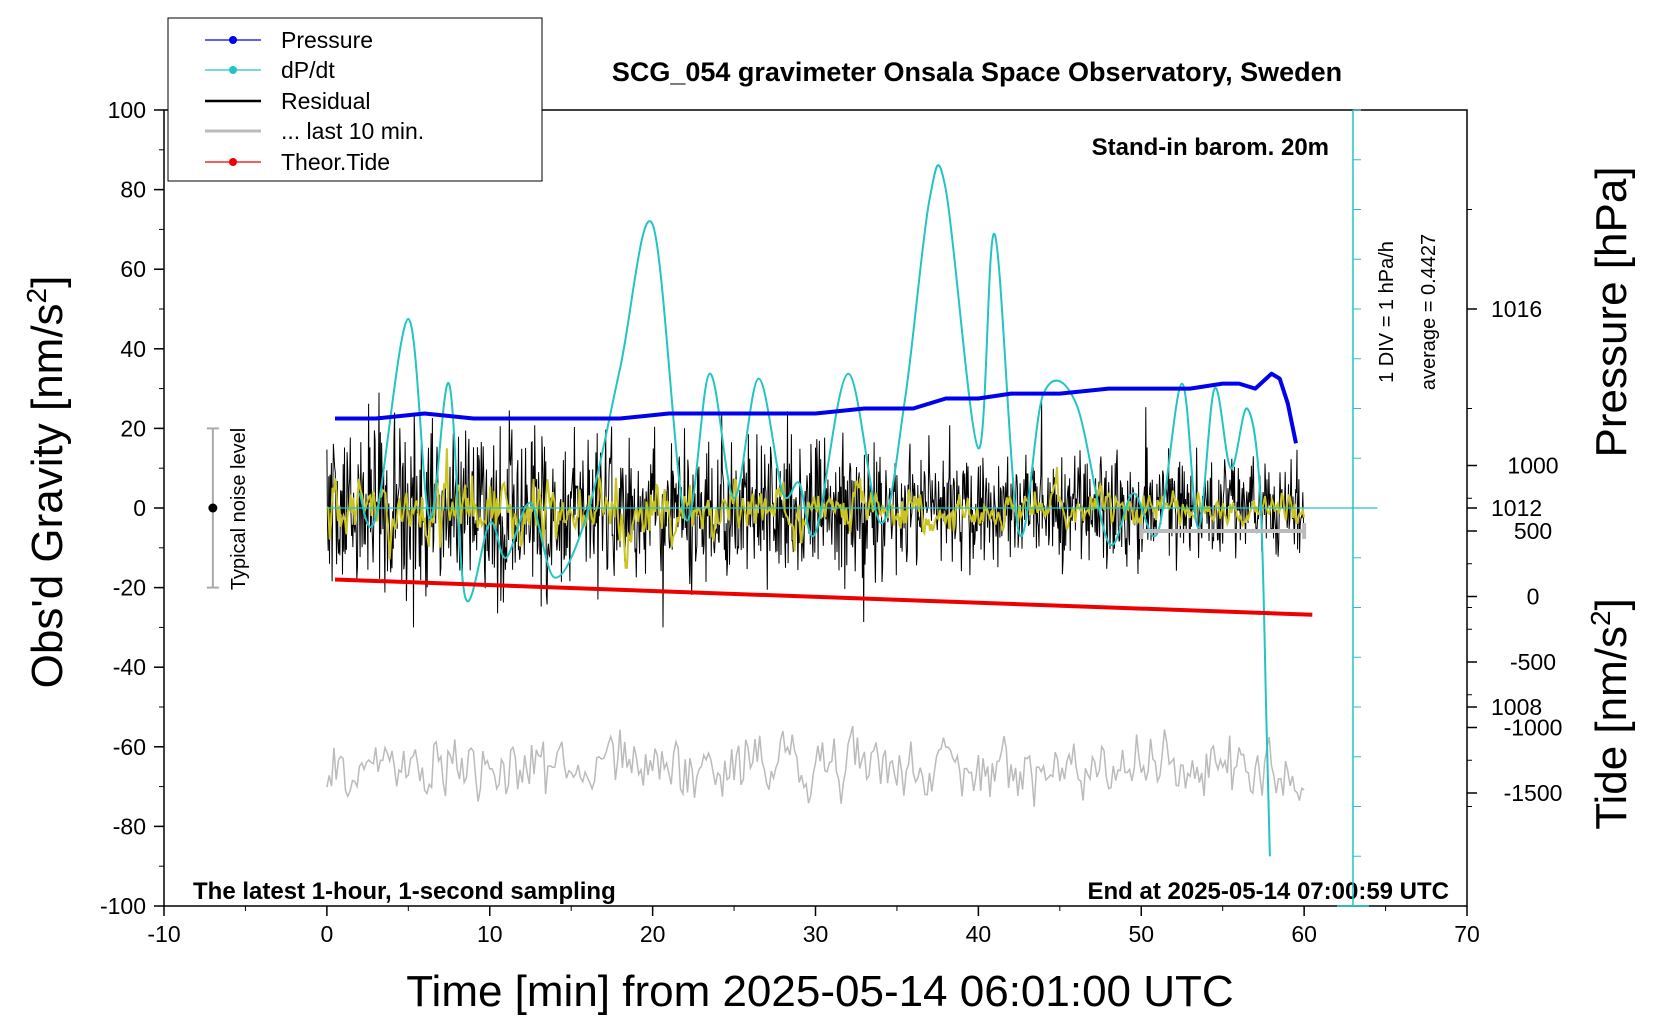 Image resolution: width=1660 pixels, height=1020 pixels. Describe the element at coordinates (816, 934) in the screenshot. I see `x-tick-label: 30` at that location.